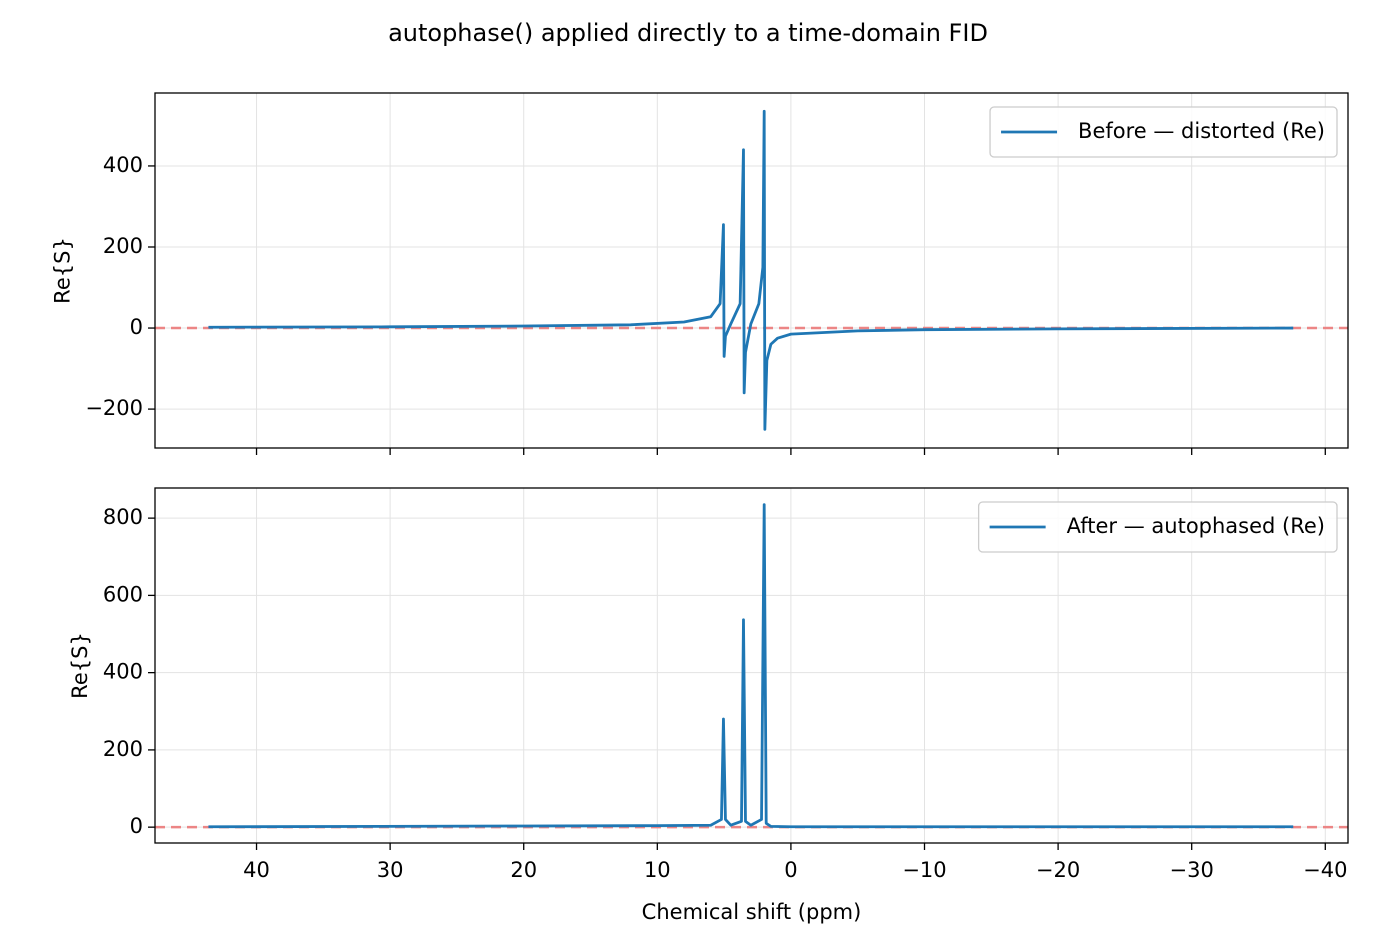  Describe the element at coordinates (1196, 526) in the screenshot. I see `legend-label: After — autophased (Re)` at that location.